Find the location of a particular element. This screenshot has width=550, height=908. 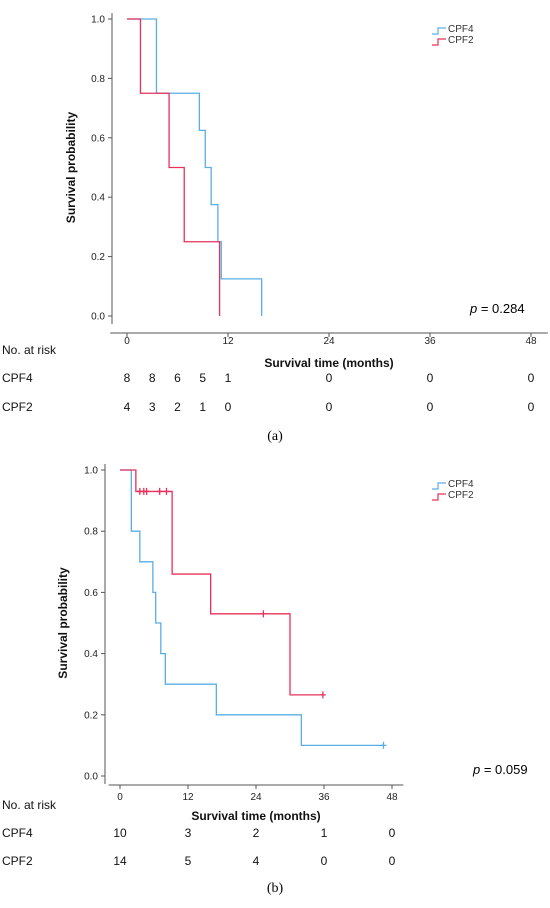

panel-caption: (a) is located at coordinates (275, 436).